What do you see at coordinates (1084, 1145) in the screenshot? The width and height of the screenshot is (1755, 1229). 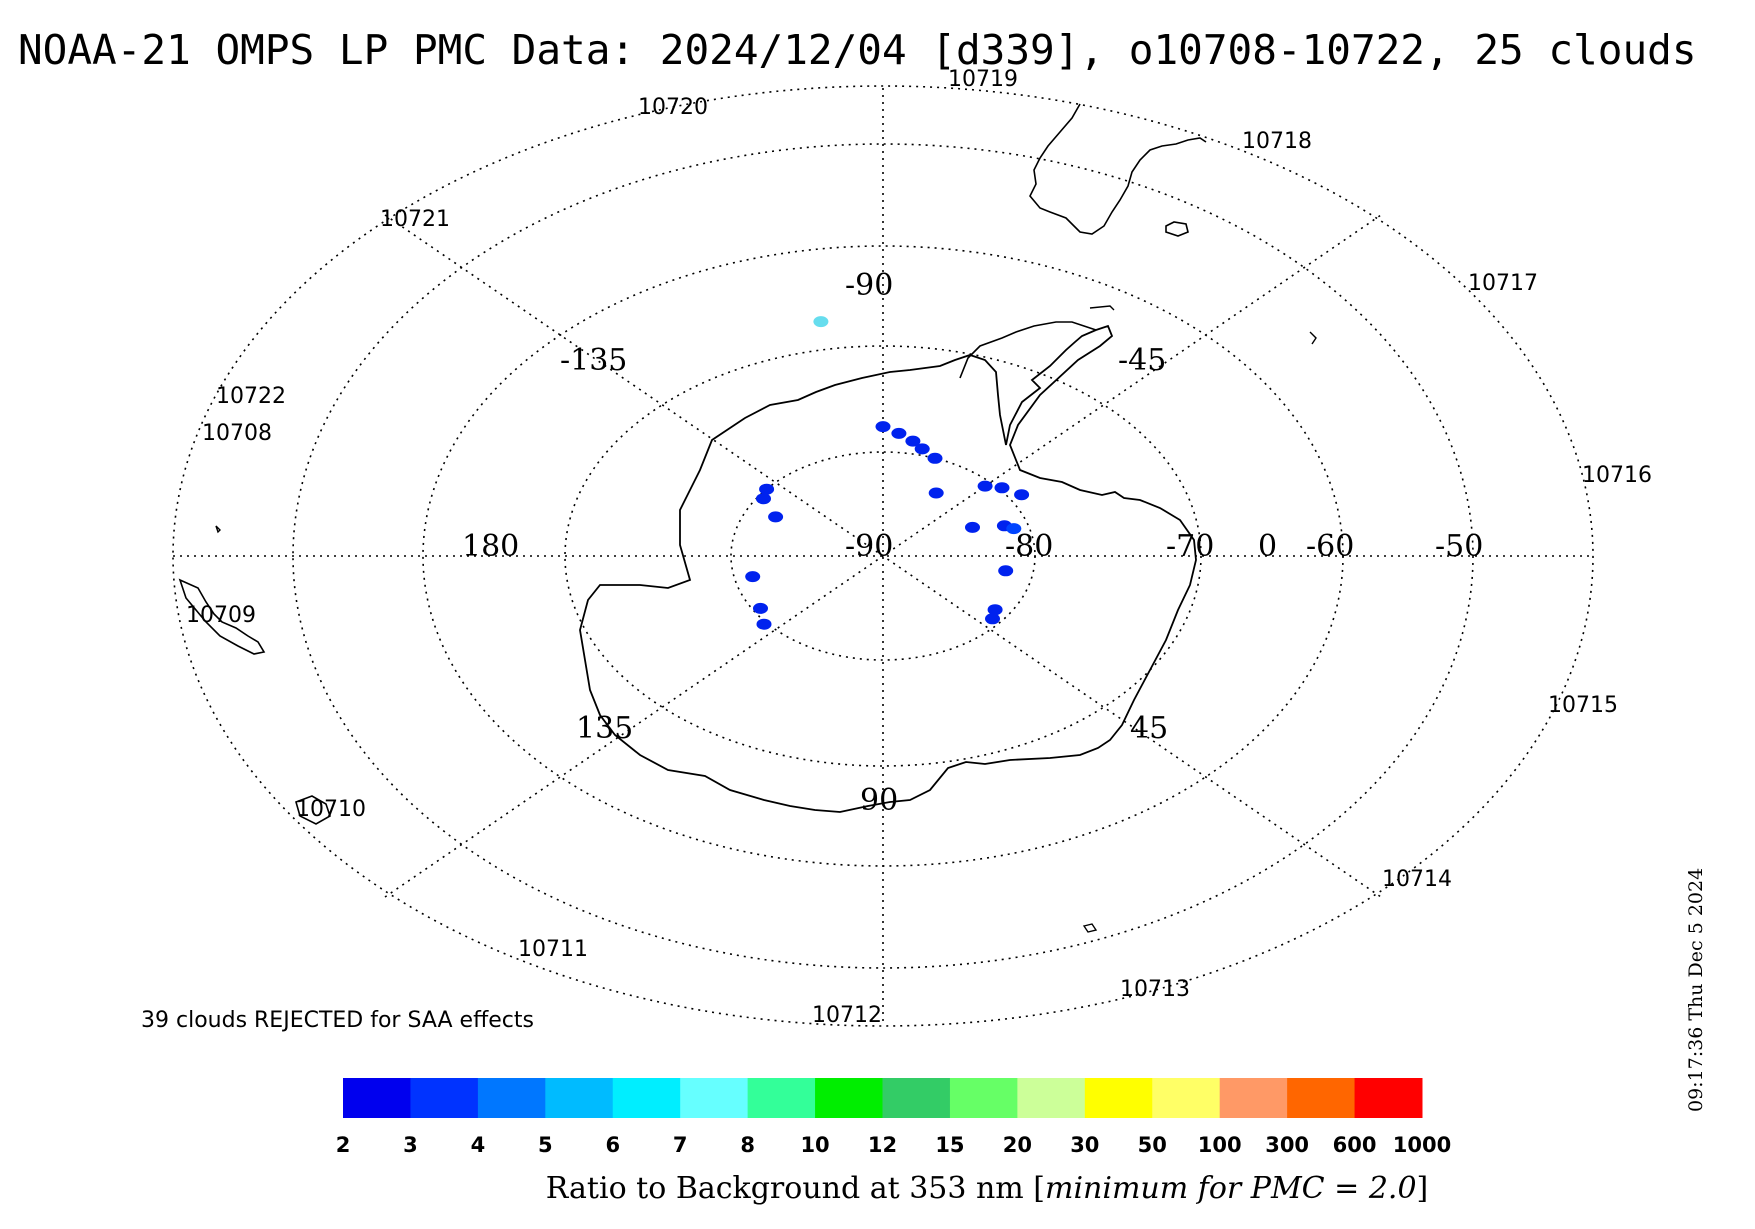 I see `colorbar-tick-label: 30` at bounding box center [1084, 1145].